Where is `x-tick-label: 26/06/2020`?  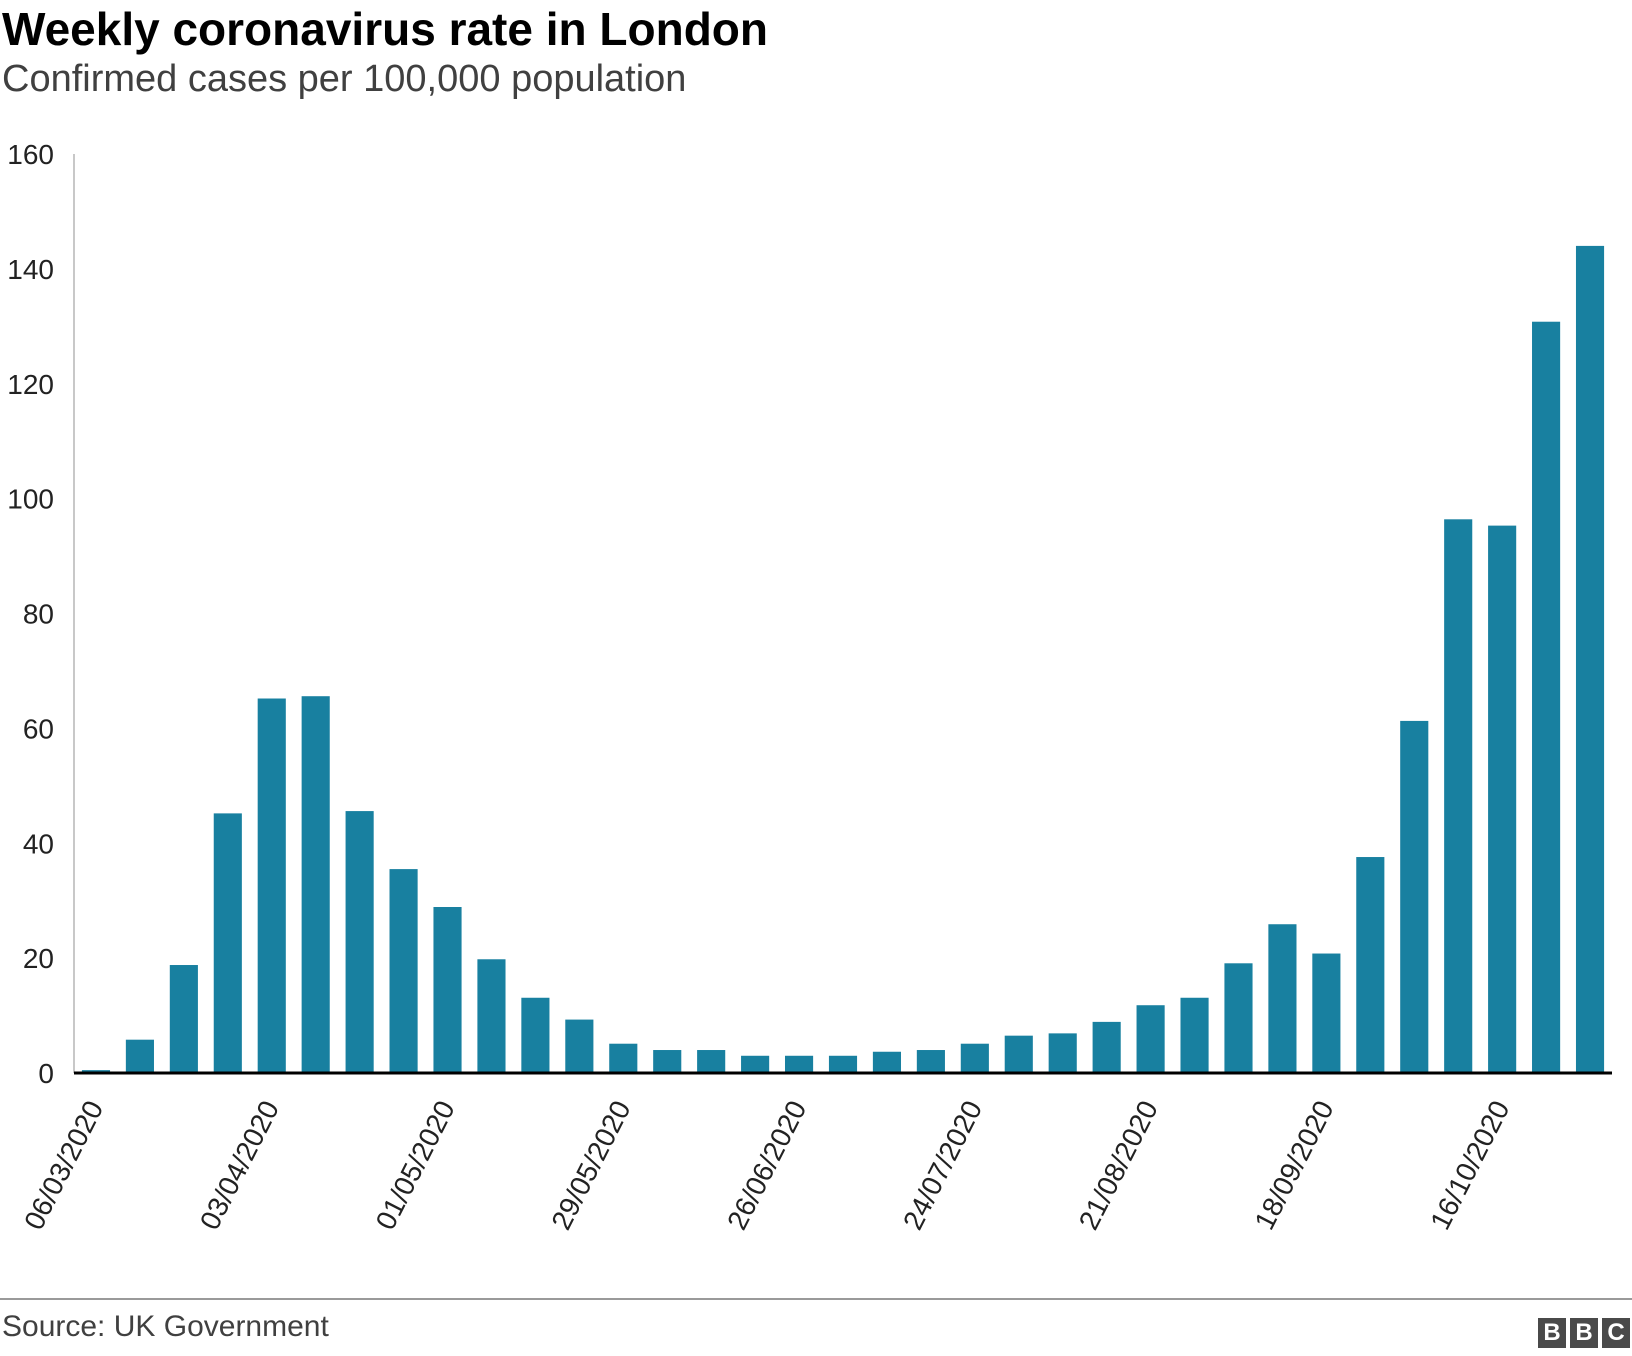
x-tick-label: 26/06/2020 is located at coordinates (766, 1165).